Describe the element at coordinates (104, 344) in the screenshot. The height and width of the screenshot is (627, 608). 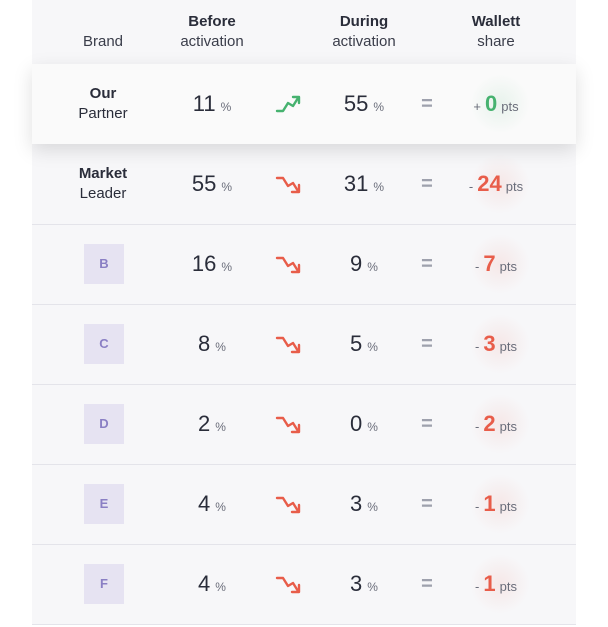
I see `brand-badge: C` at that location.